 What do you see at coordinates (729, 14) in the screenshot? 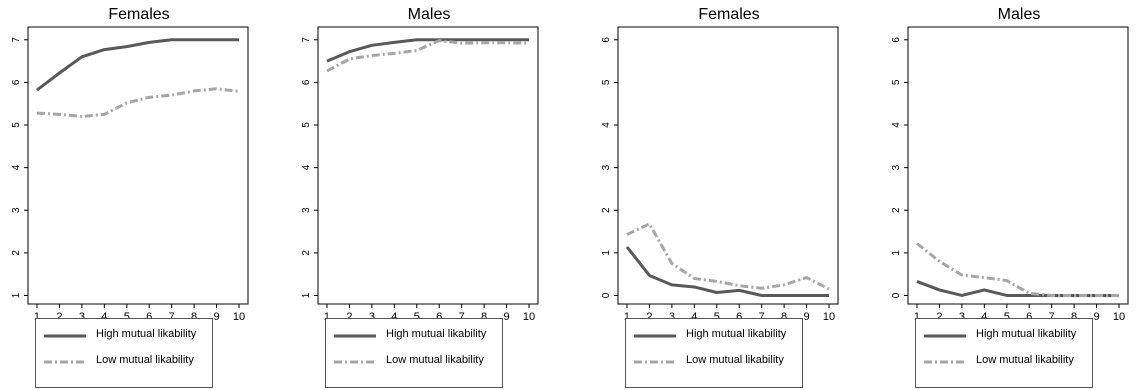
I see `panel-title: Females` at bounding box center [729, 14].